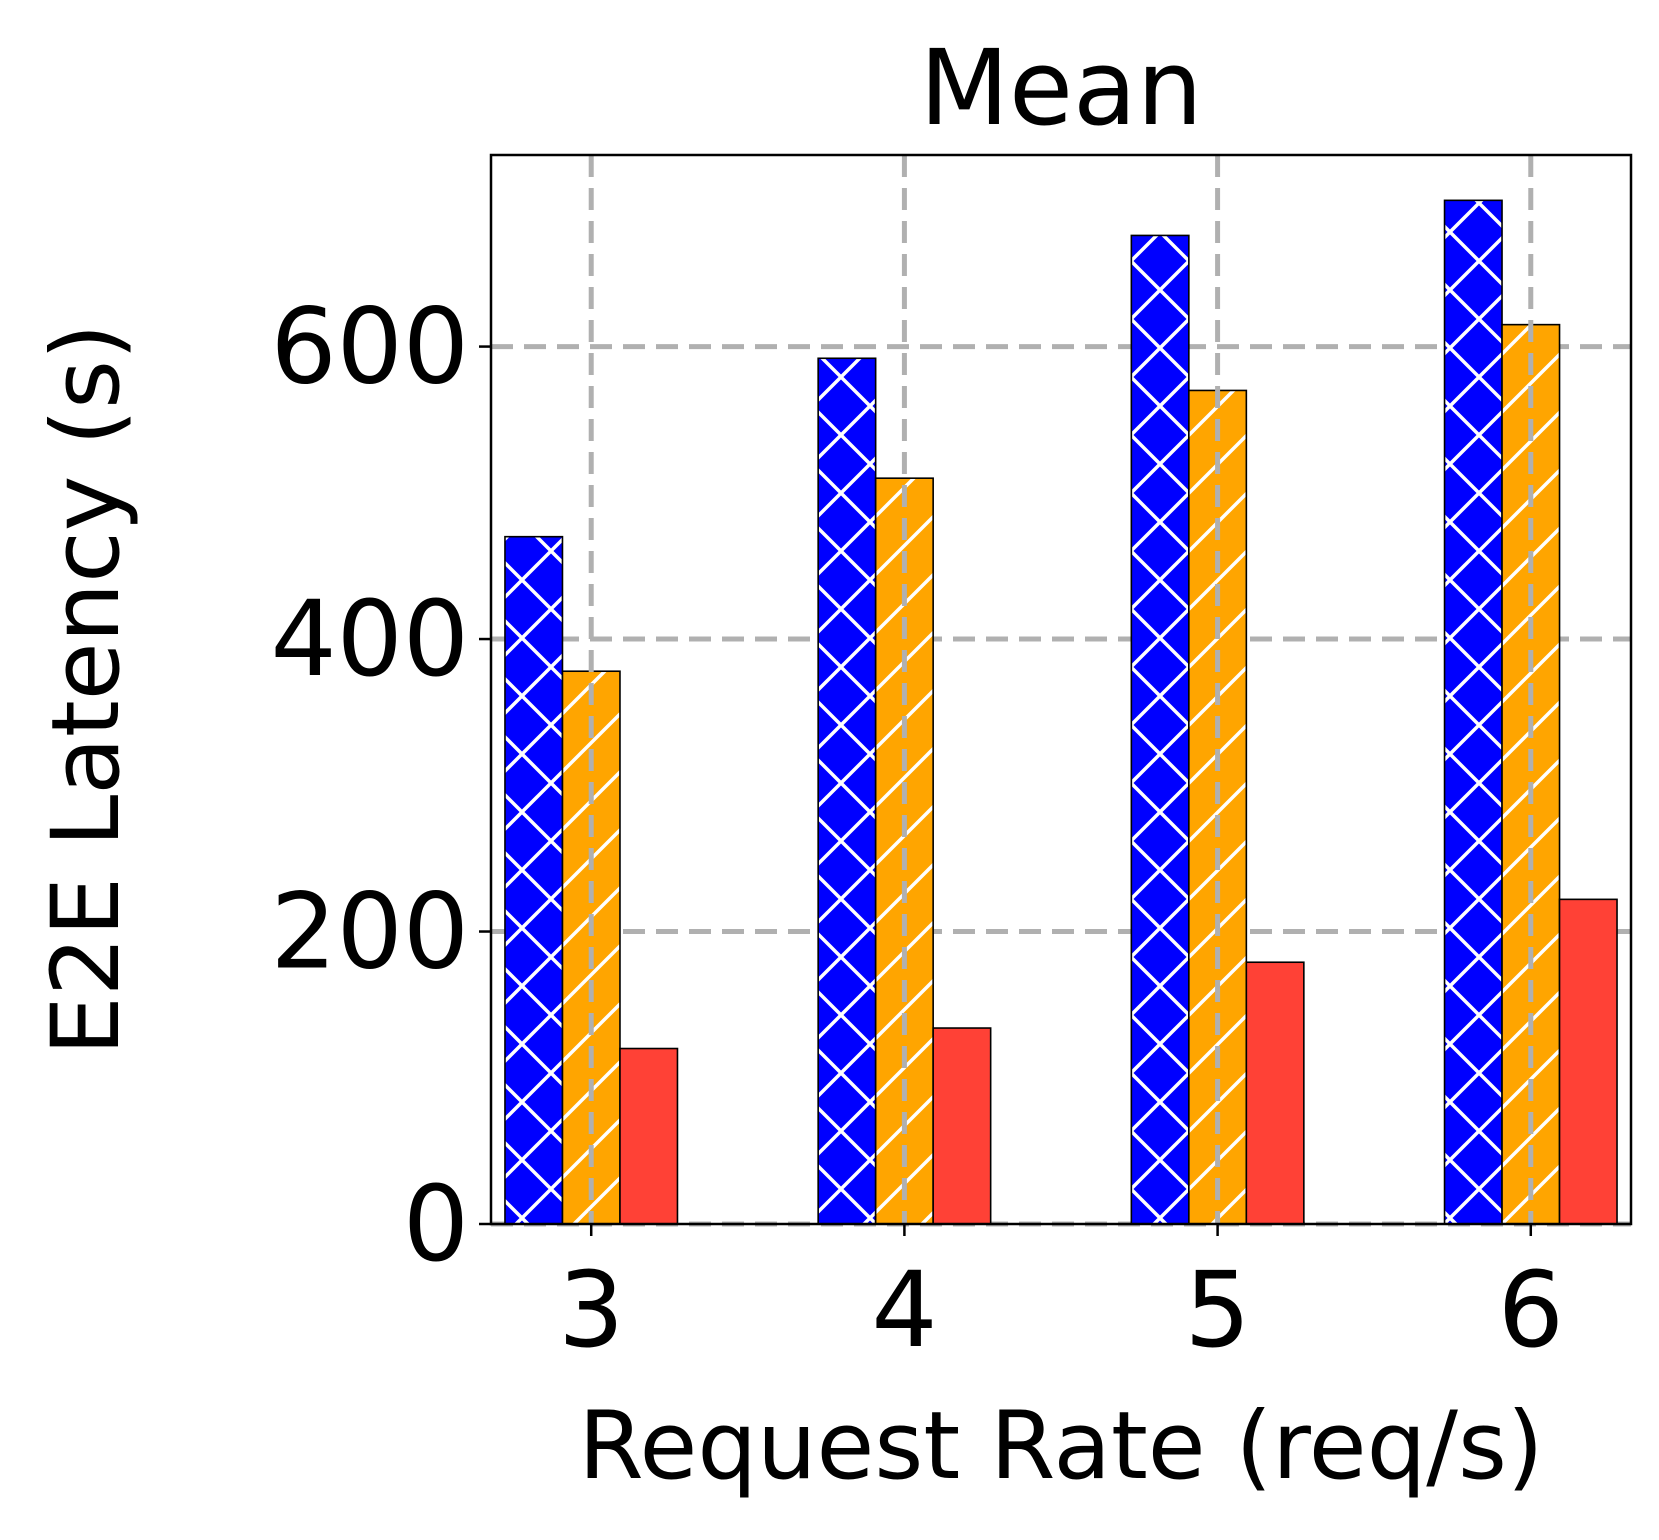 The image size is (1659, 1540). Describe the element at coordinates (436, 1224) in the screenshot. I see `y-tick-label: 0` at that location.